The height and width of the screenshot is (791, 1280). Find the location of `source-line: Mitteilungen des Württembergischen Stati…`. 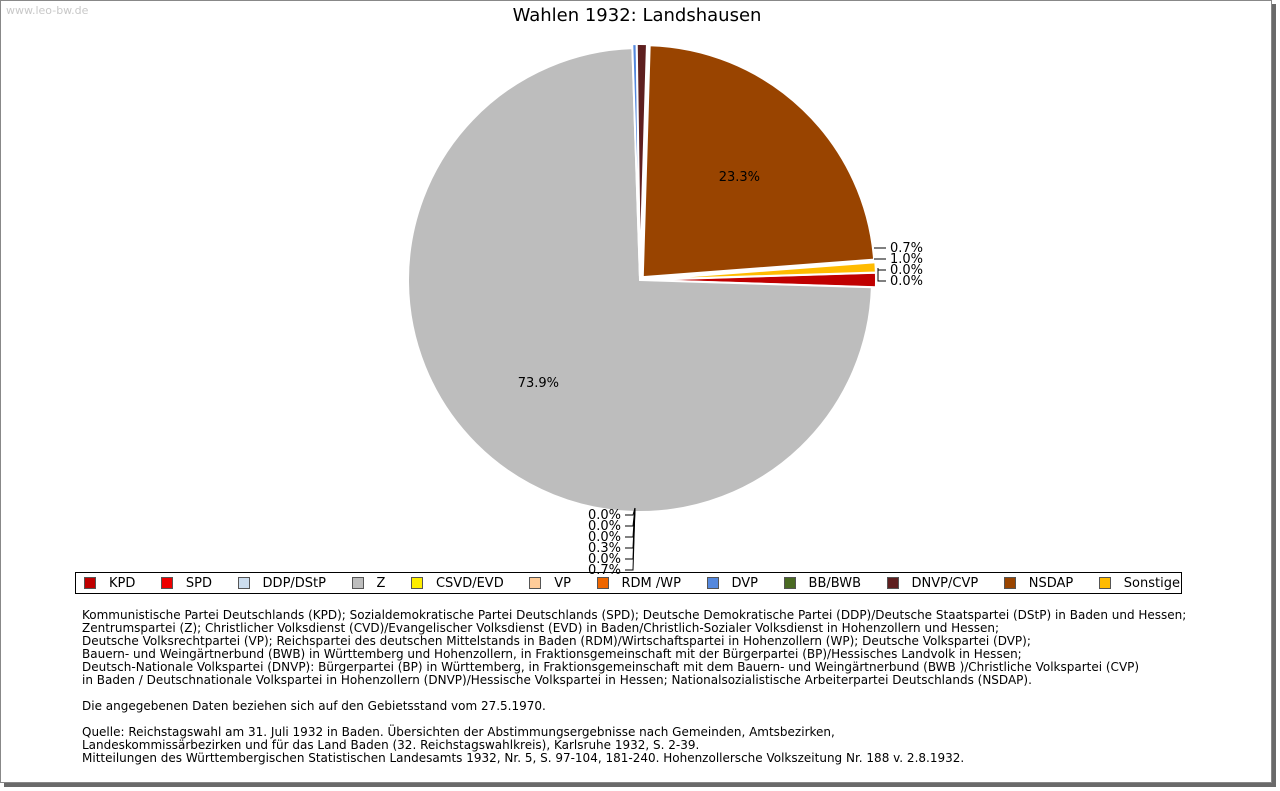

source-line: Mitteilungen des Württembergischen Stati… is located at coordinates (523, 758).